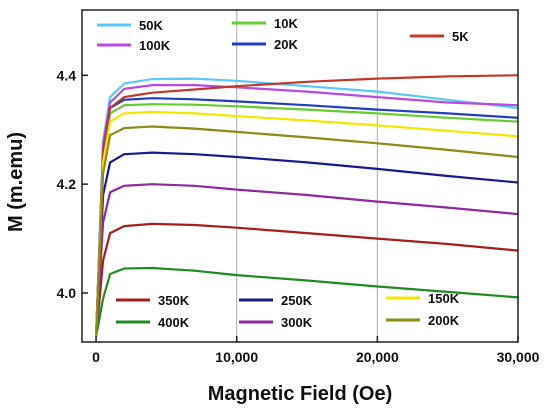  I want to click on legend-label-300k: 300K, so click(297, 322).